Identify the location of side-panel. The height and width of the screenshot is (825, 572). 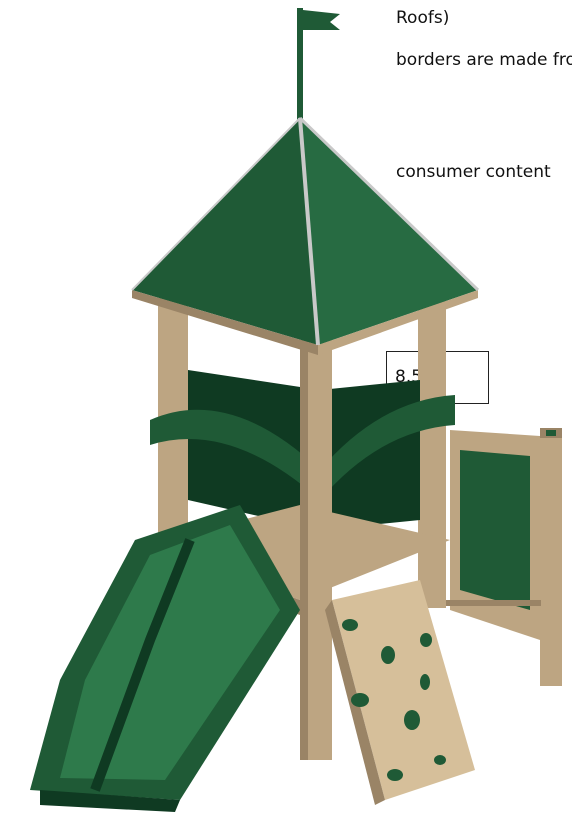
(506, 557).